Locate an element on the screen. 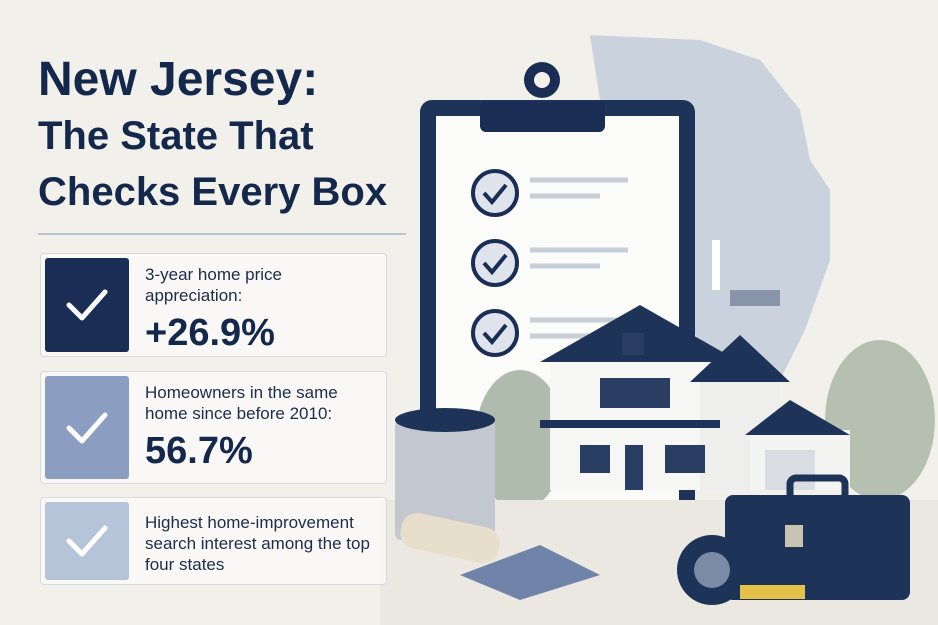 The height and width of the screenshot is (625, 938). stat-card: 3-year home price appreciation: +26.9% is located at coordinates (213, 305).